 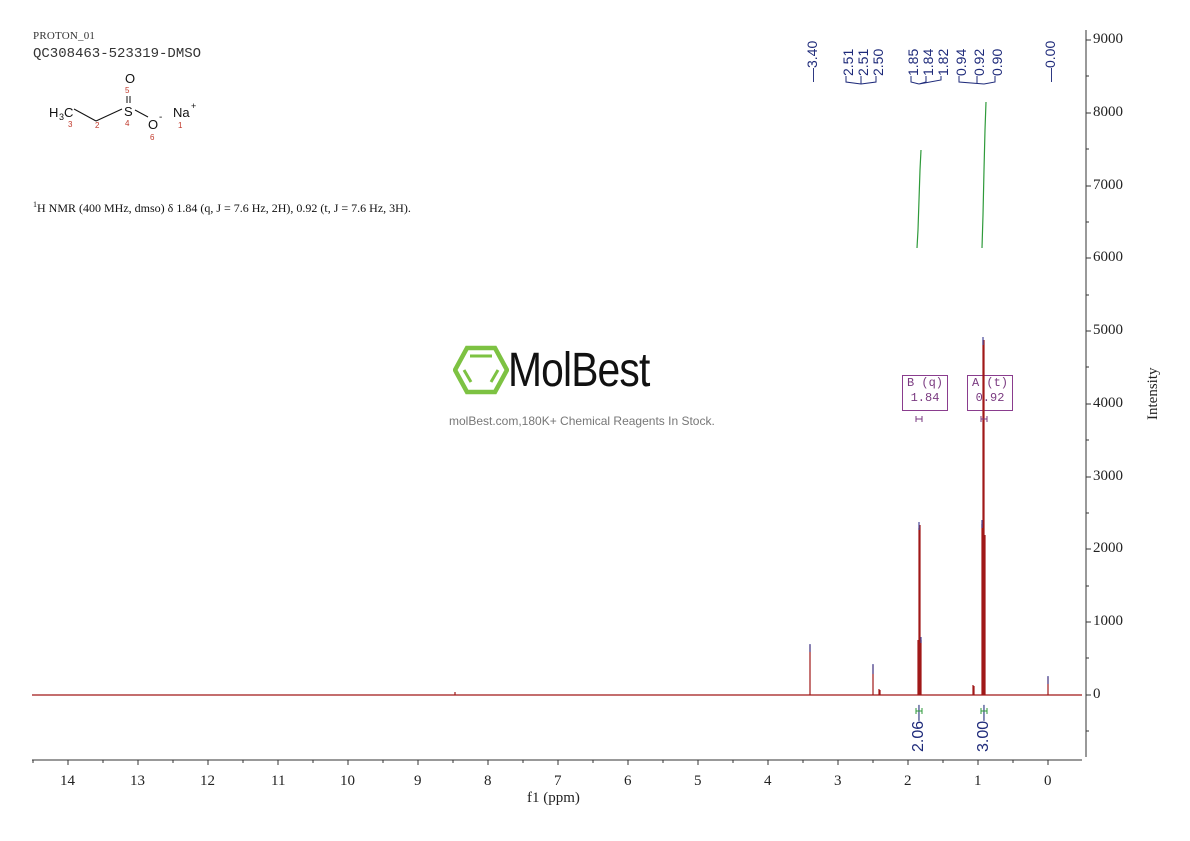 What do you see at coordinates (1108, 39) in the screenshot?
I see `y-tick-label: 9000` at bounding box center [1108, 39].